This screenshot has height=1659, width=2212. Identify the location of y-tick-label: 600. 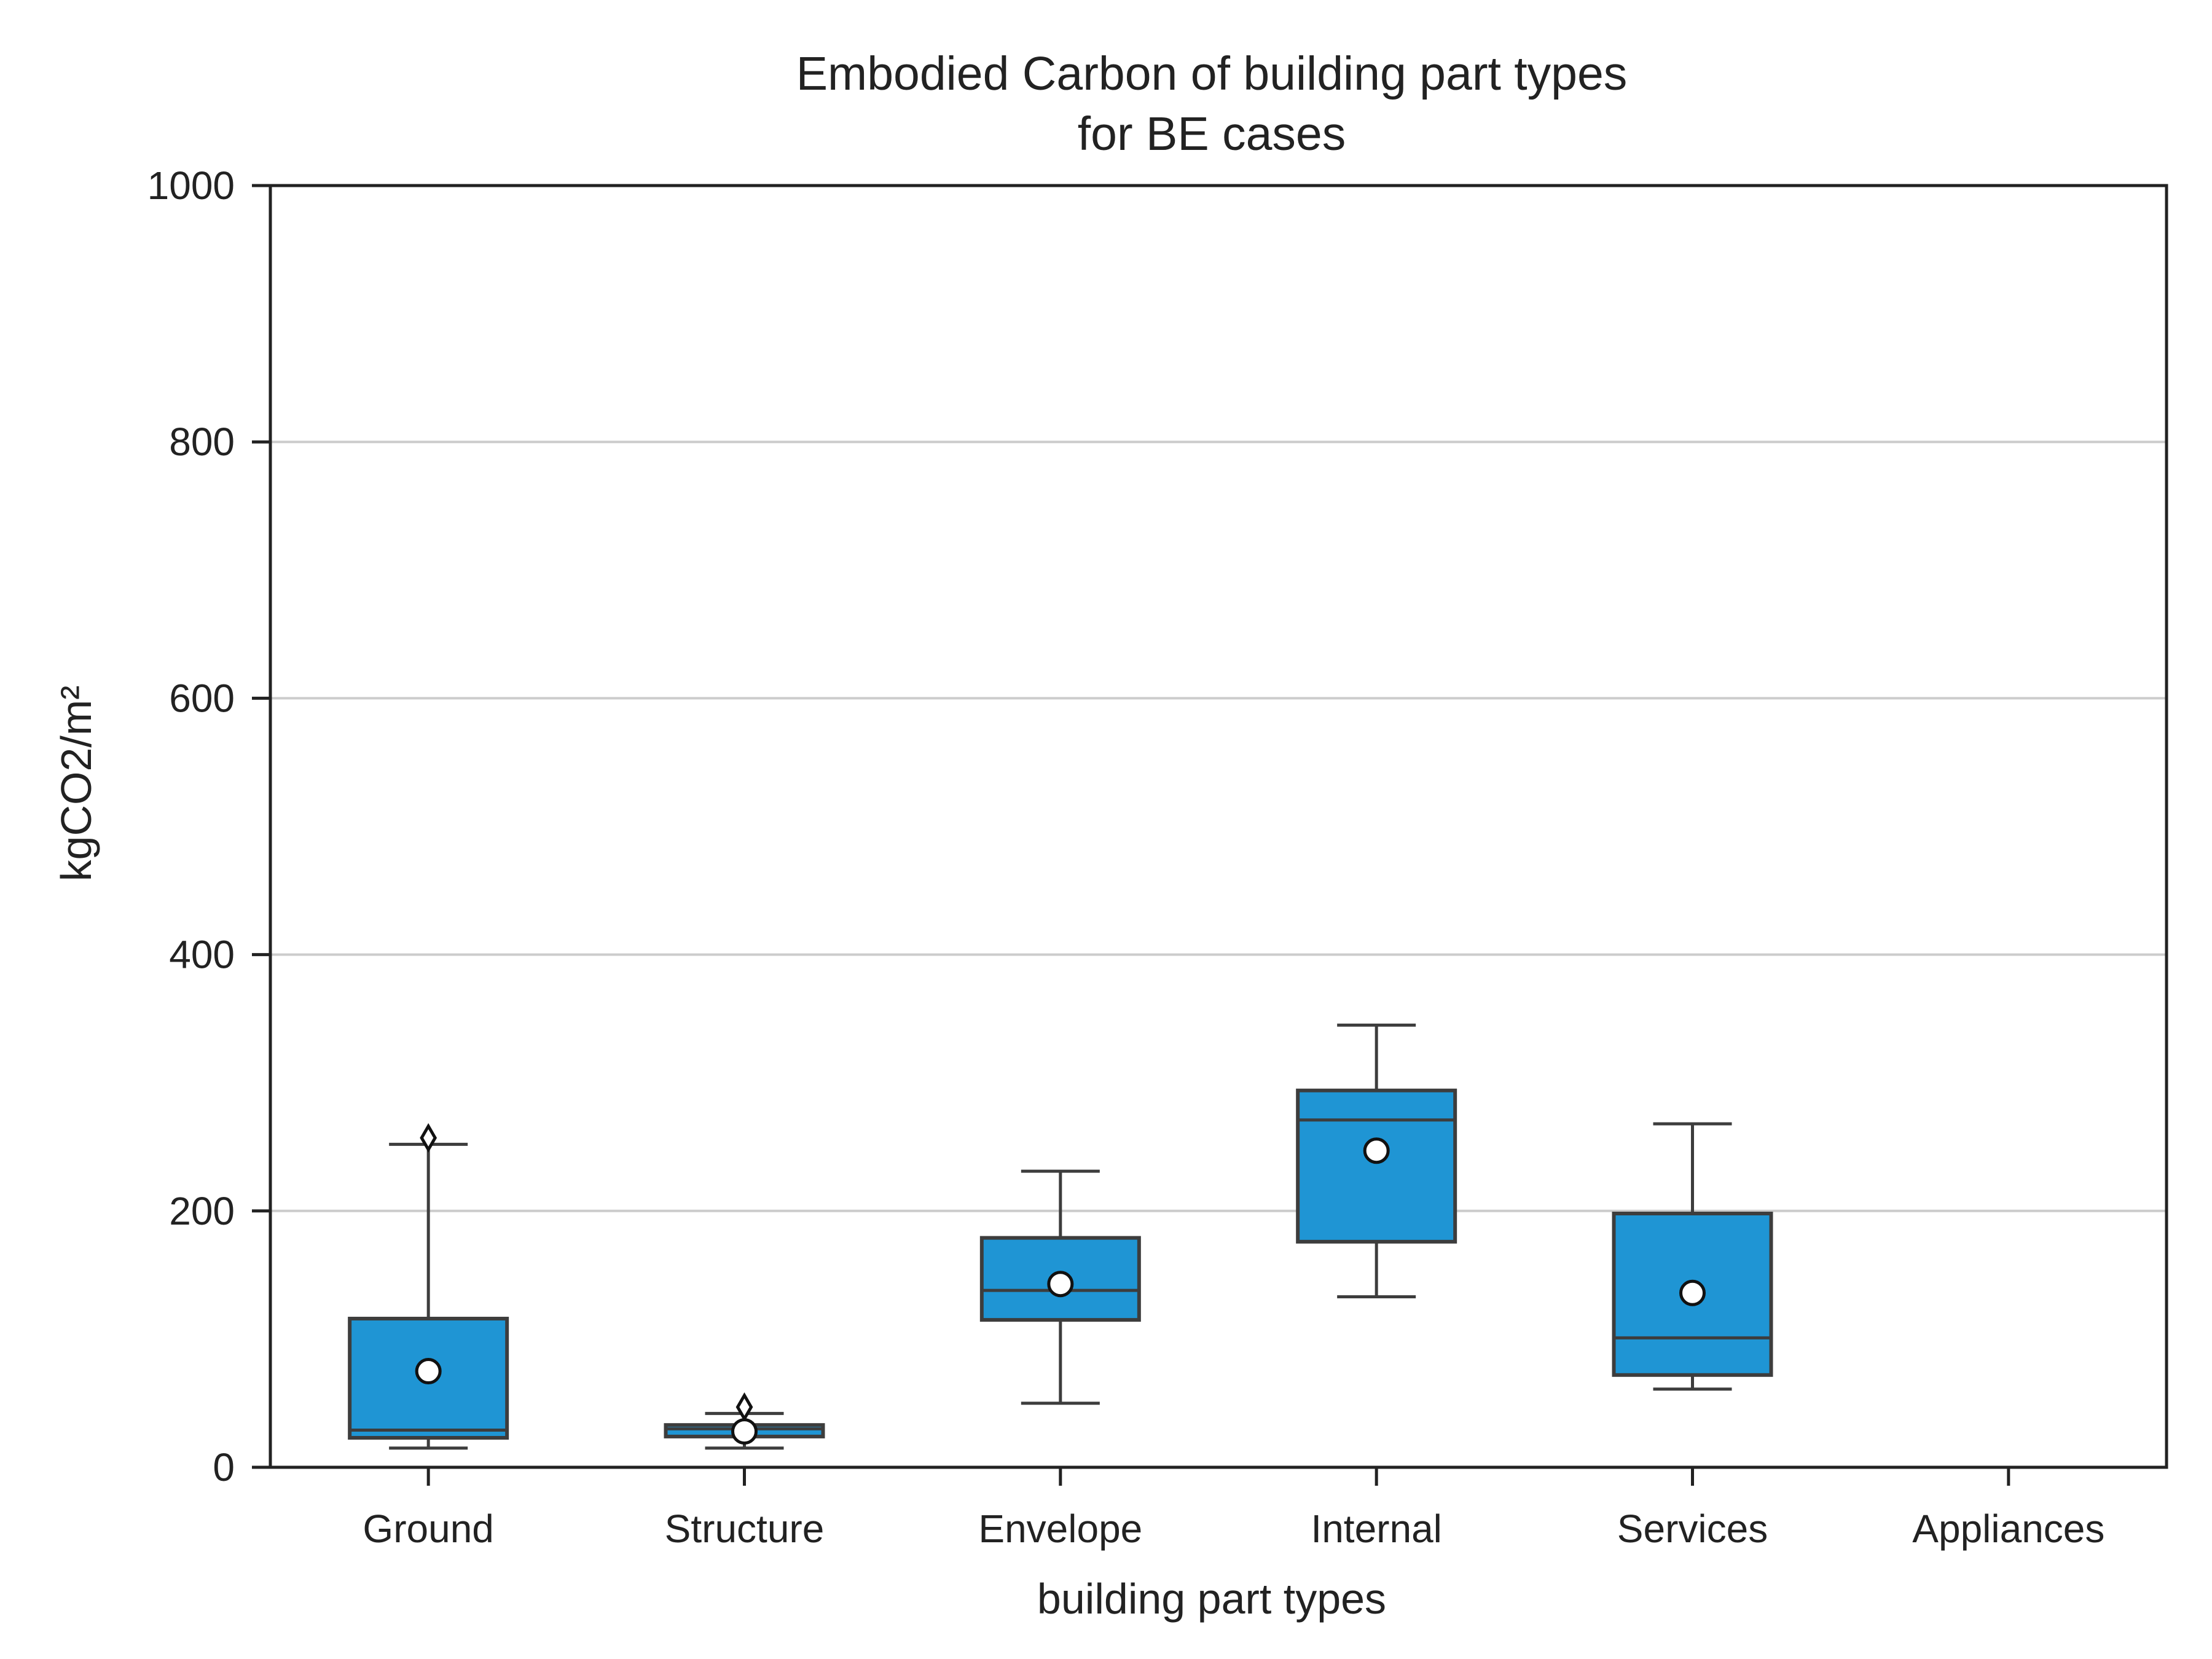
(202, 698).